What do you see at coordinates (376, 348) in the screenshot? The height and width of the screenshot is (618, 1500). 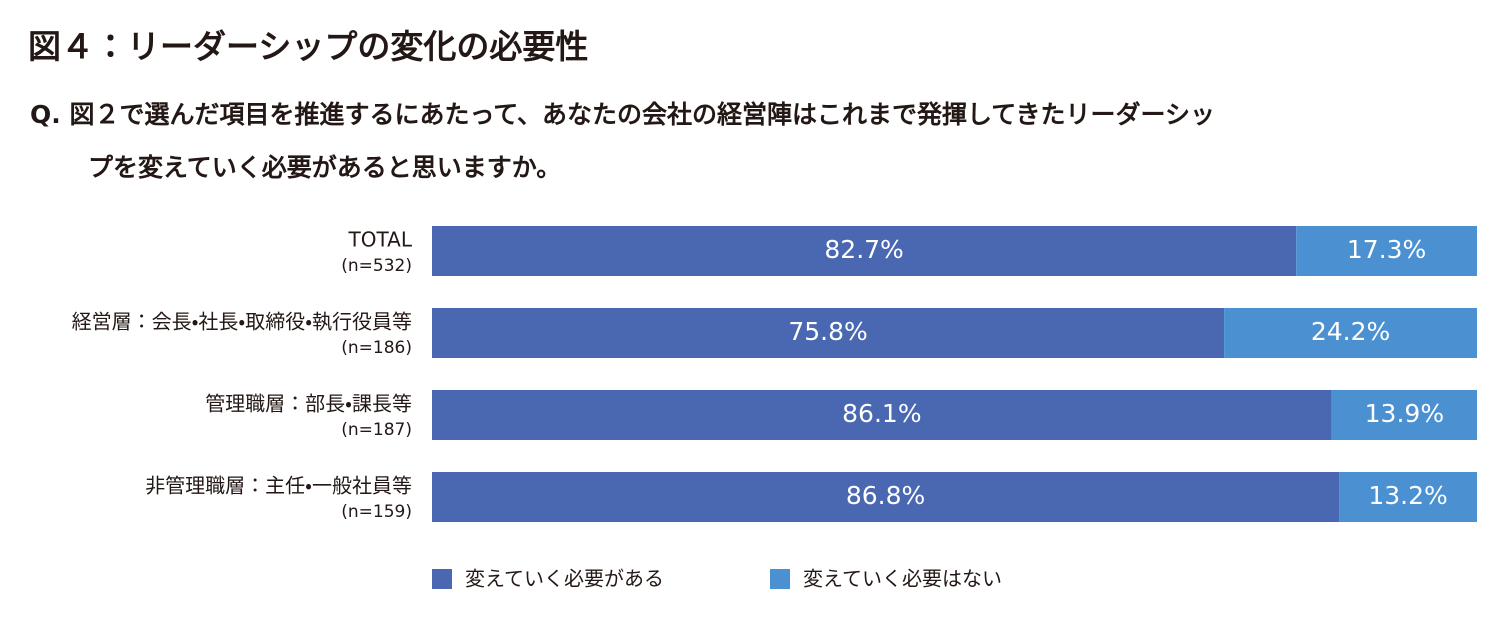 I see `sample-size: (n=186)` at bounding box center [376, 348].